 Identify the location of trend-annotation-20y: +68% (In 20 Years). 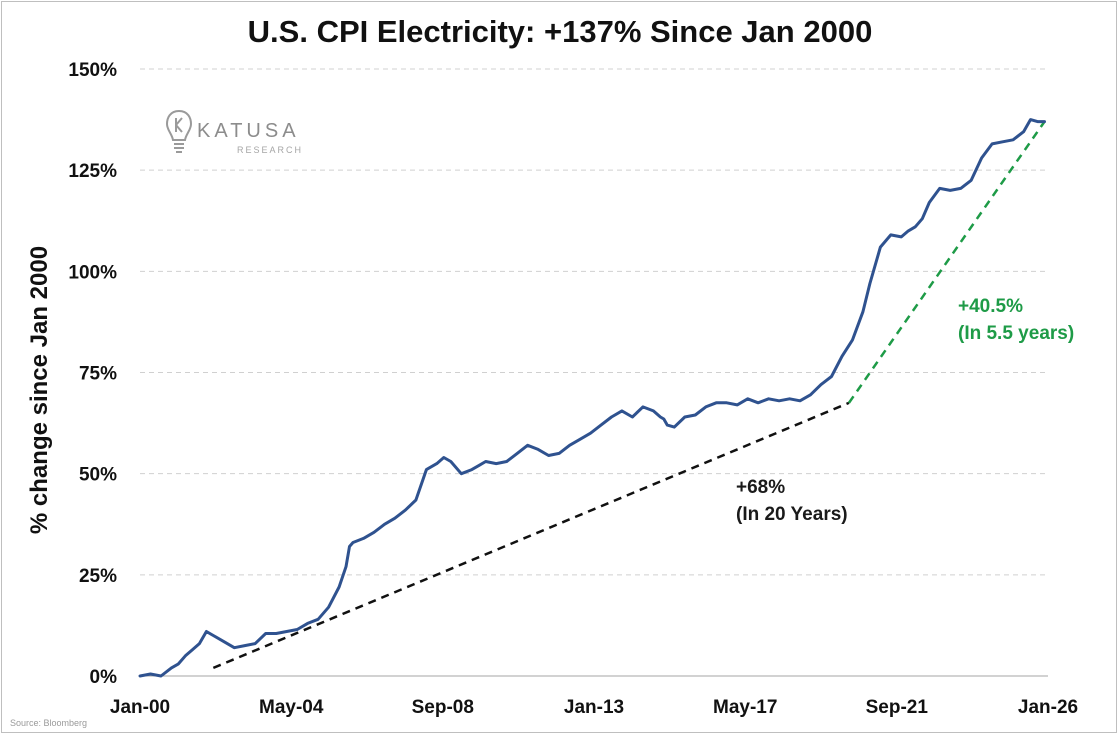
(792, 501).